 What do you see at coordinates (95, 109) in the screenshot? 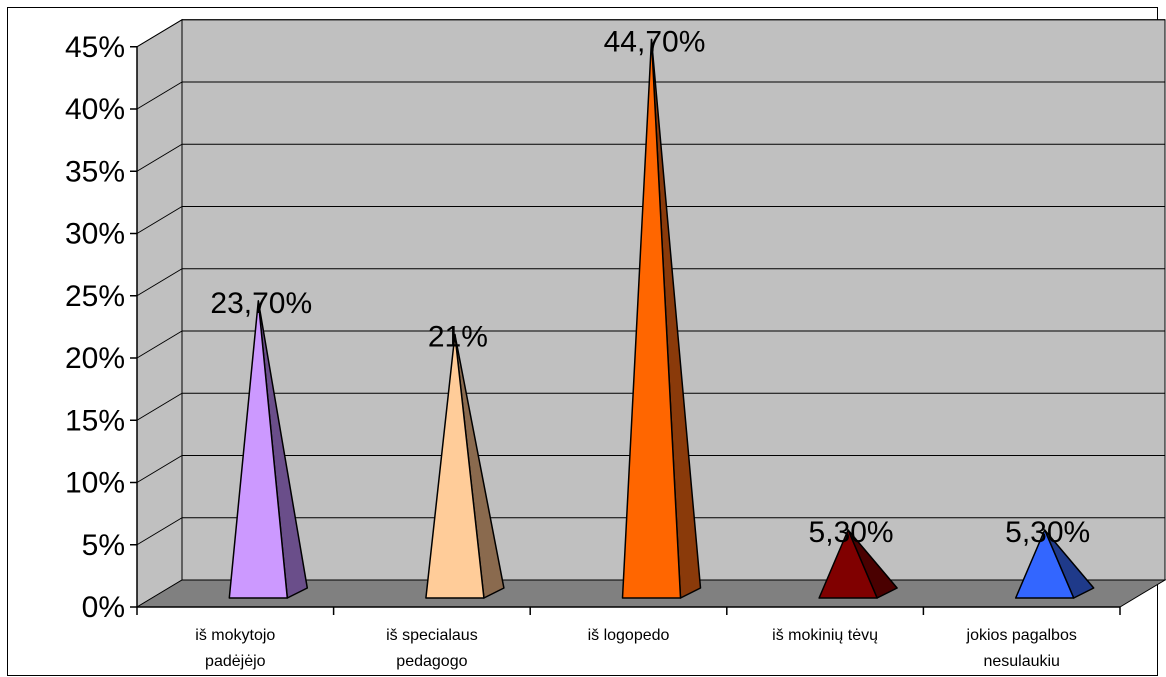
I see `y-tick-label: 40%` at bounding box center [95, 109].